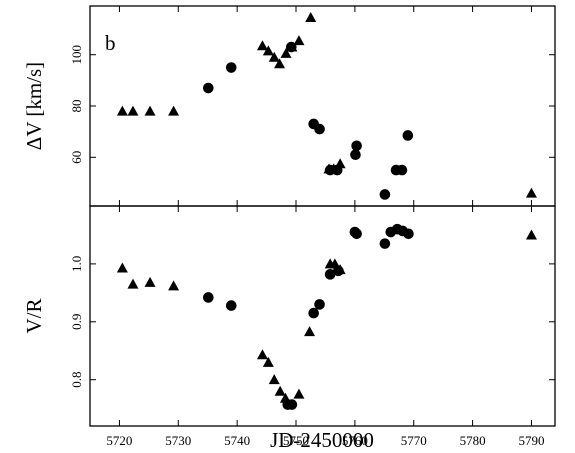 Image resolution: width=575 pixels, height=453 pixels. What do you see at coordinates (76, 157) in the screenshot?
I see `top-y-tick-label: 60` at bounding box center [76, 157].